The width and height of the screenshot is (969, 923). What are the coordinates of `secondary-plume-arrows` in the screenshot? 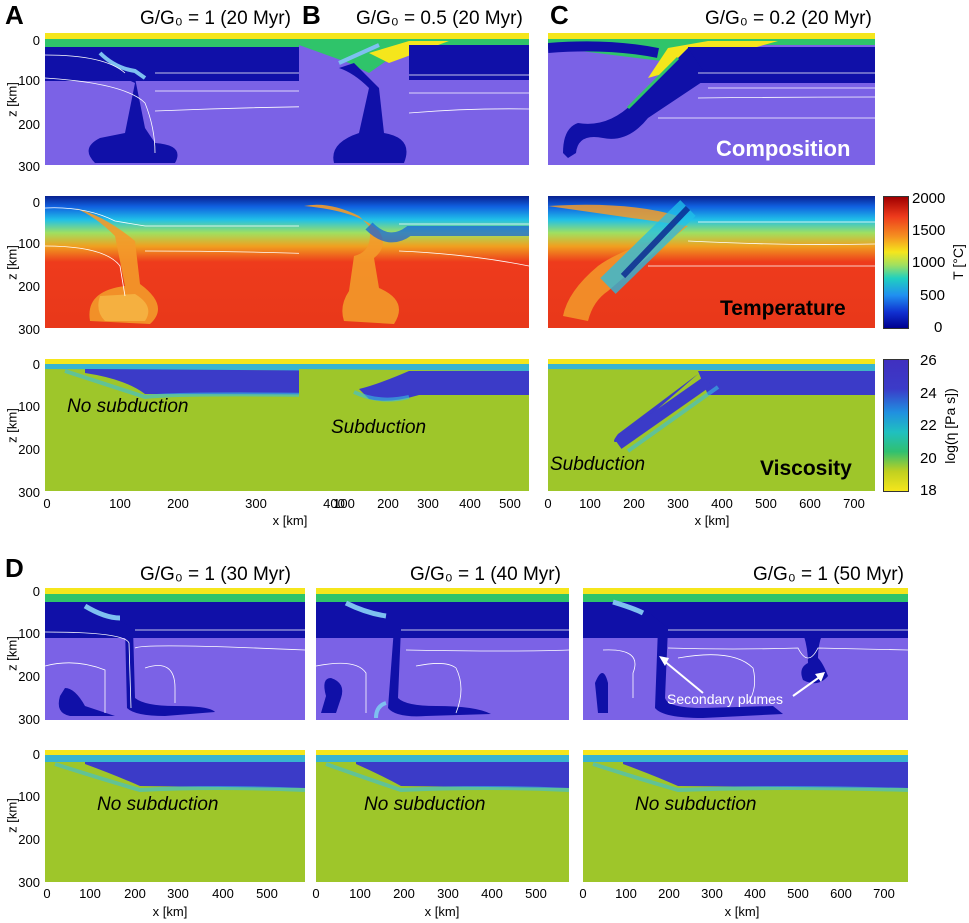 It's located at (742, 676).